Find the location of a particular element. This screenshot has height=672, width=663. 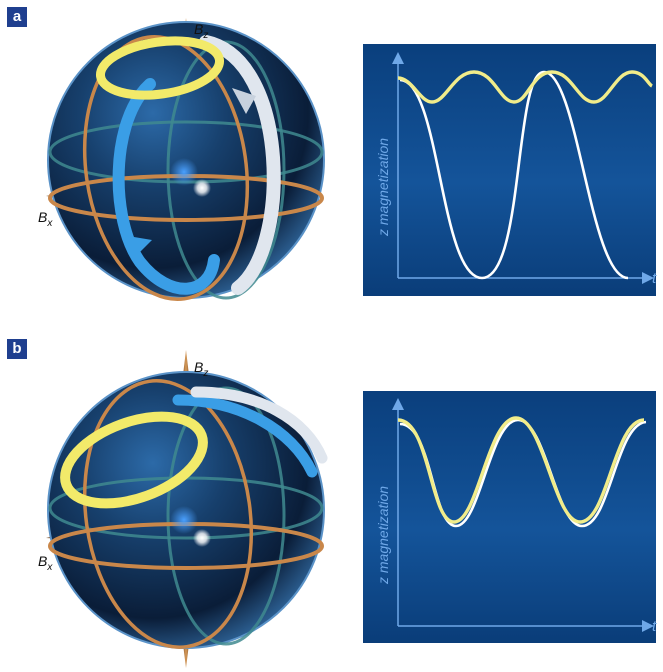

plot-ylabel-b: z magnetization is located at coordinates (383, 535).